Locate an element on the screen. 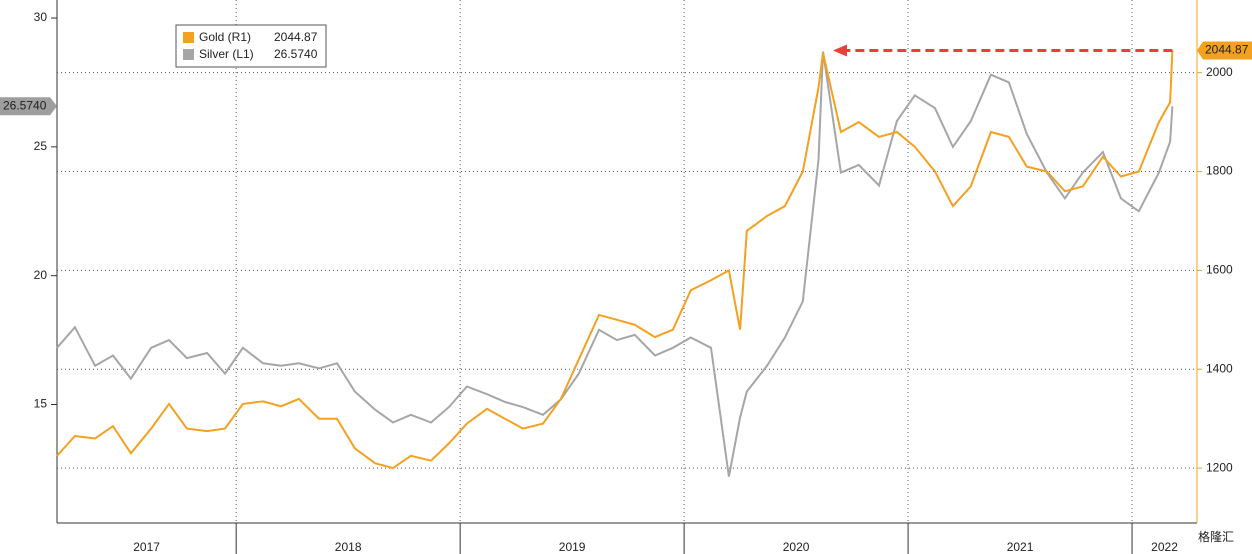 The height and width of the screenshot is (554, 1252). x-tick-label: 2018 is located at coordinates (348, 547).